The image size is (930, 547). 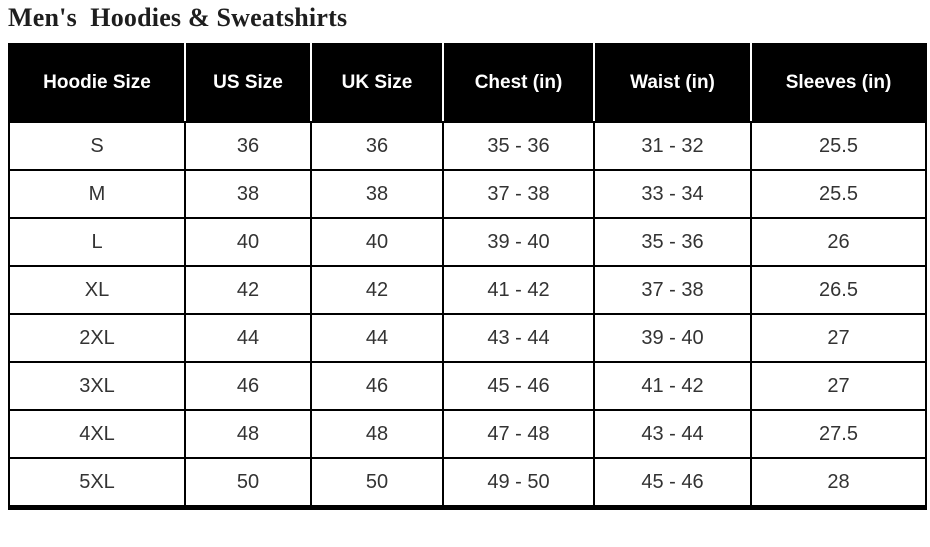 What do you see at coordinates (518, 483) in the screenshot?
I see `table-cell: 49 - 50` at bounding box center [518, 483].